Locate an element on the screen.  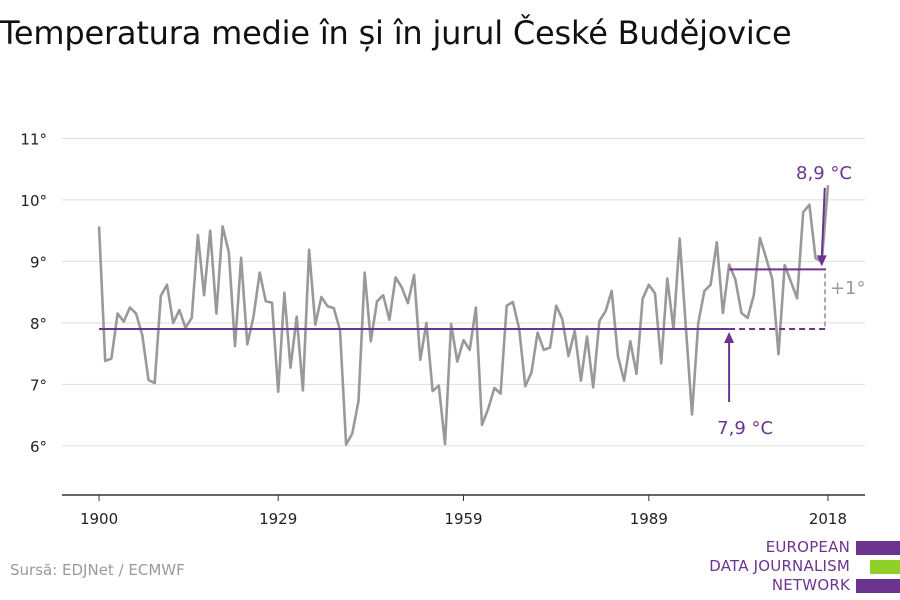
recent-label: 8,9 °C is located at coordinates (824, 173).